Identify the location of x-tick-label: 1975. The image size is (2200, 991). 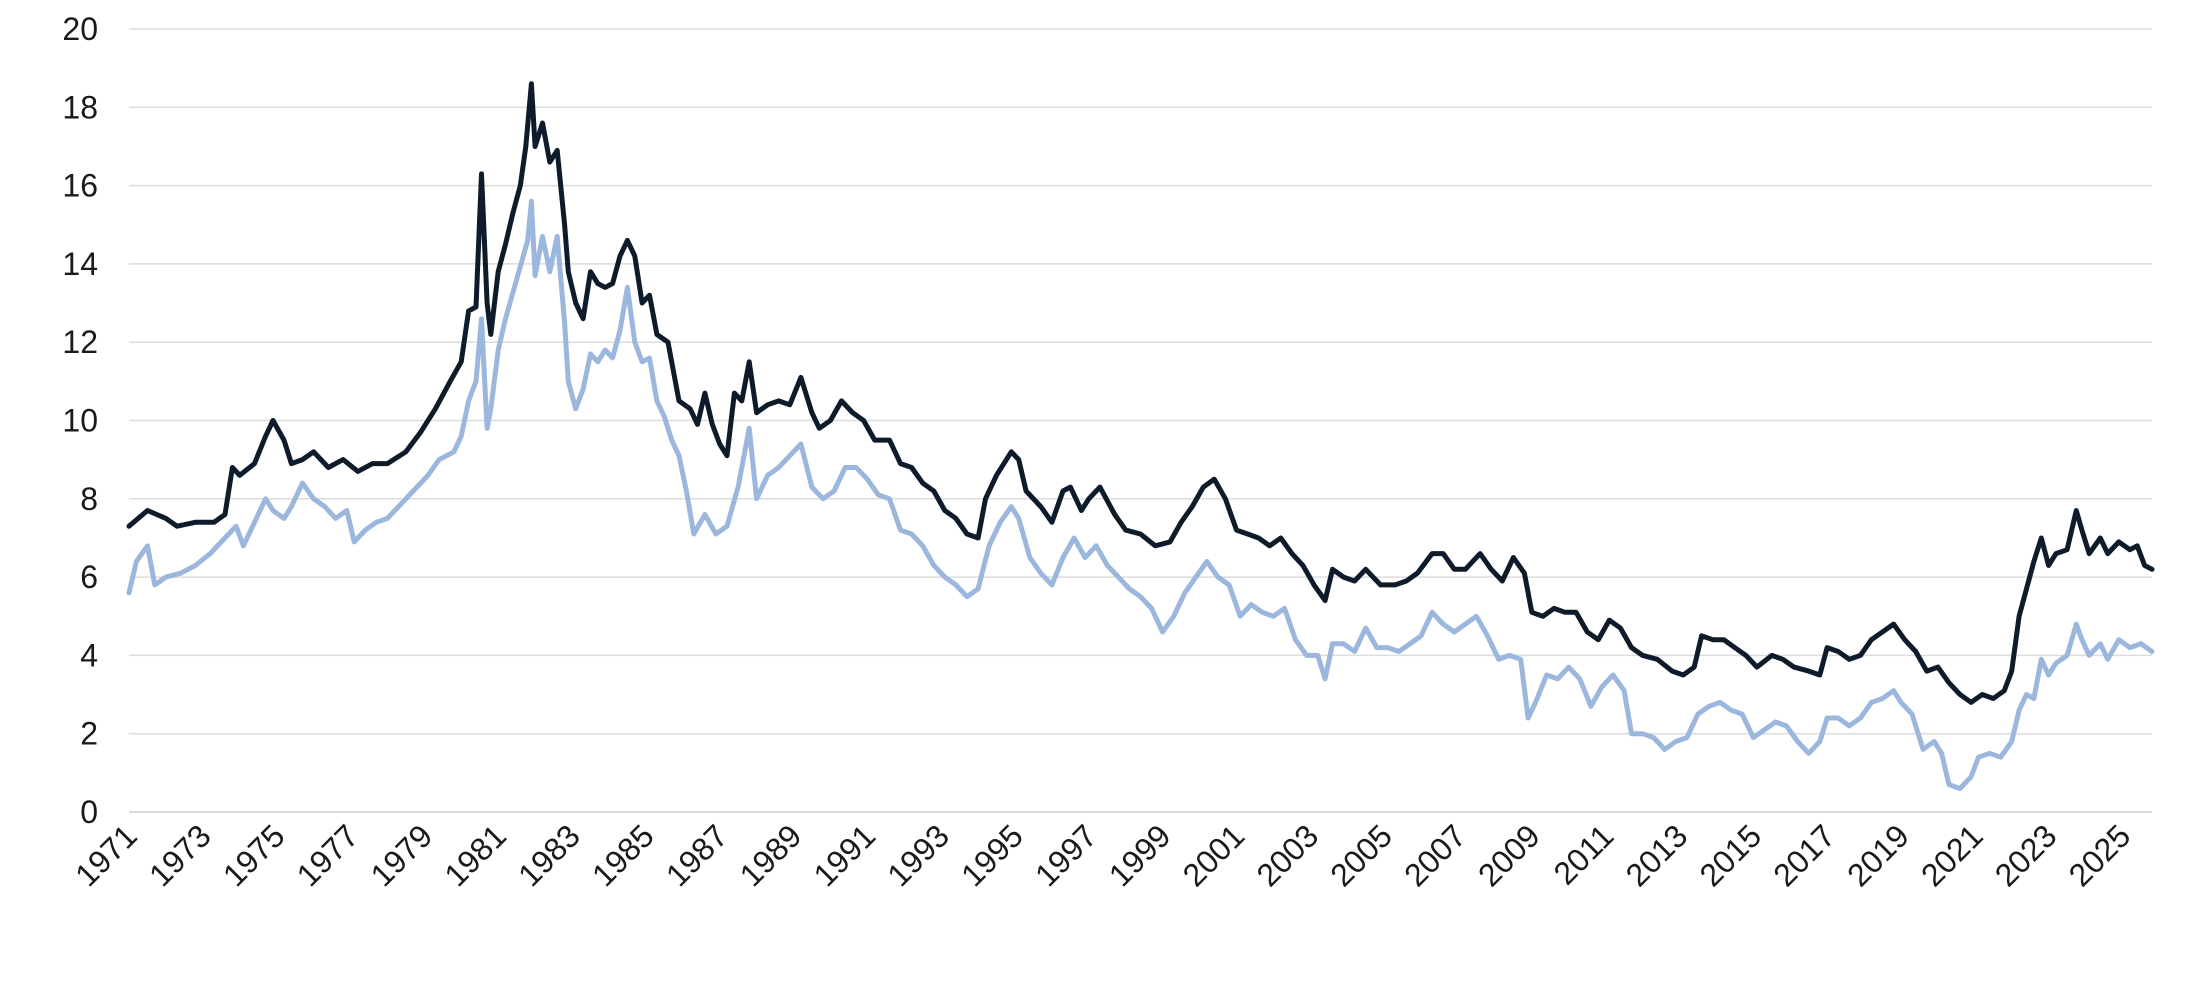
(254, 855).